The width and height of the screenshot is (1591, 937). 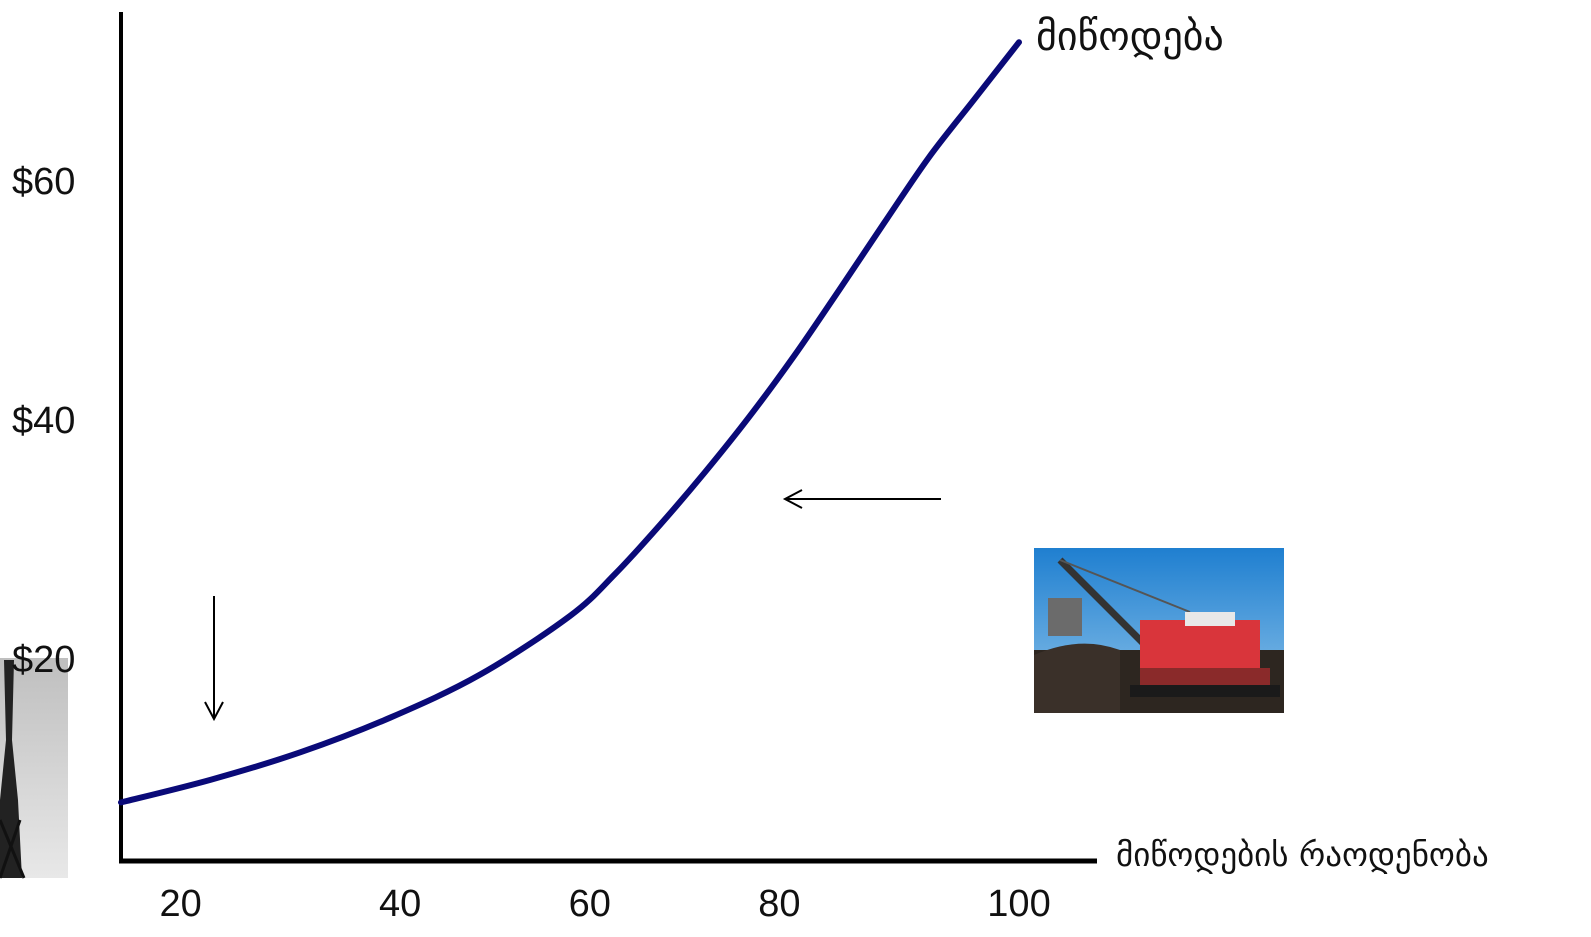 What do you see at coordinates (43, 182) in the screenshot?
I see `y-tick-label: $60` at bounding box center [43, 182].